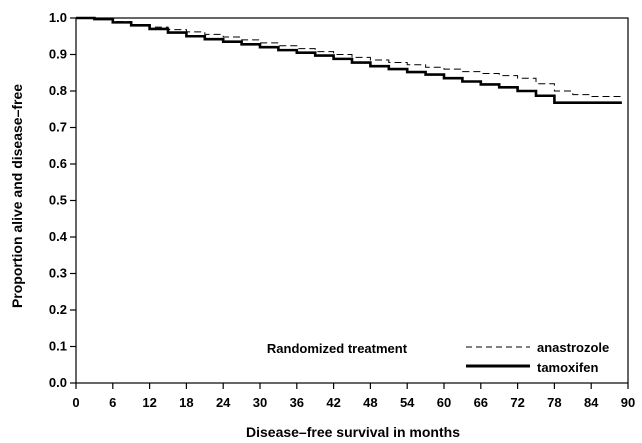 The image size is (642, 443). I want to click on x-tick-label: 0, so click(75, 402).